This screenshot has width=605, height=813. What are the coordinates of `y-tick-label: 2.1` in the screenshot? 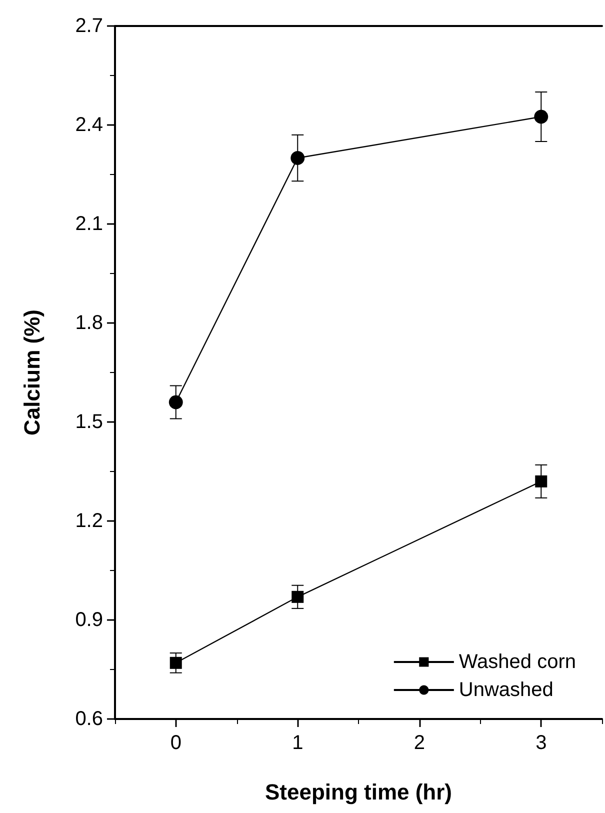 It's located at (89, 224).